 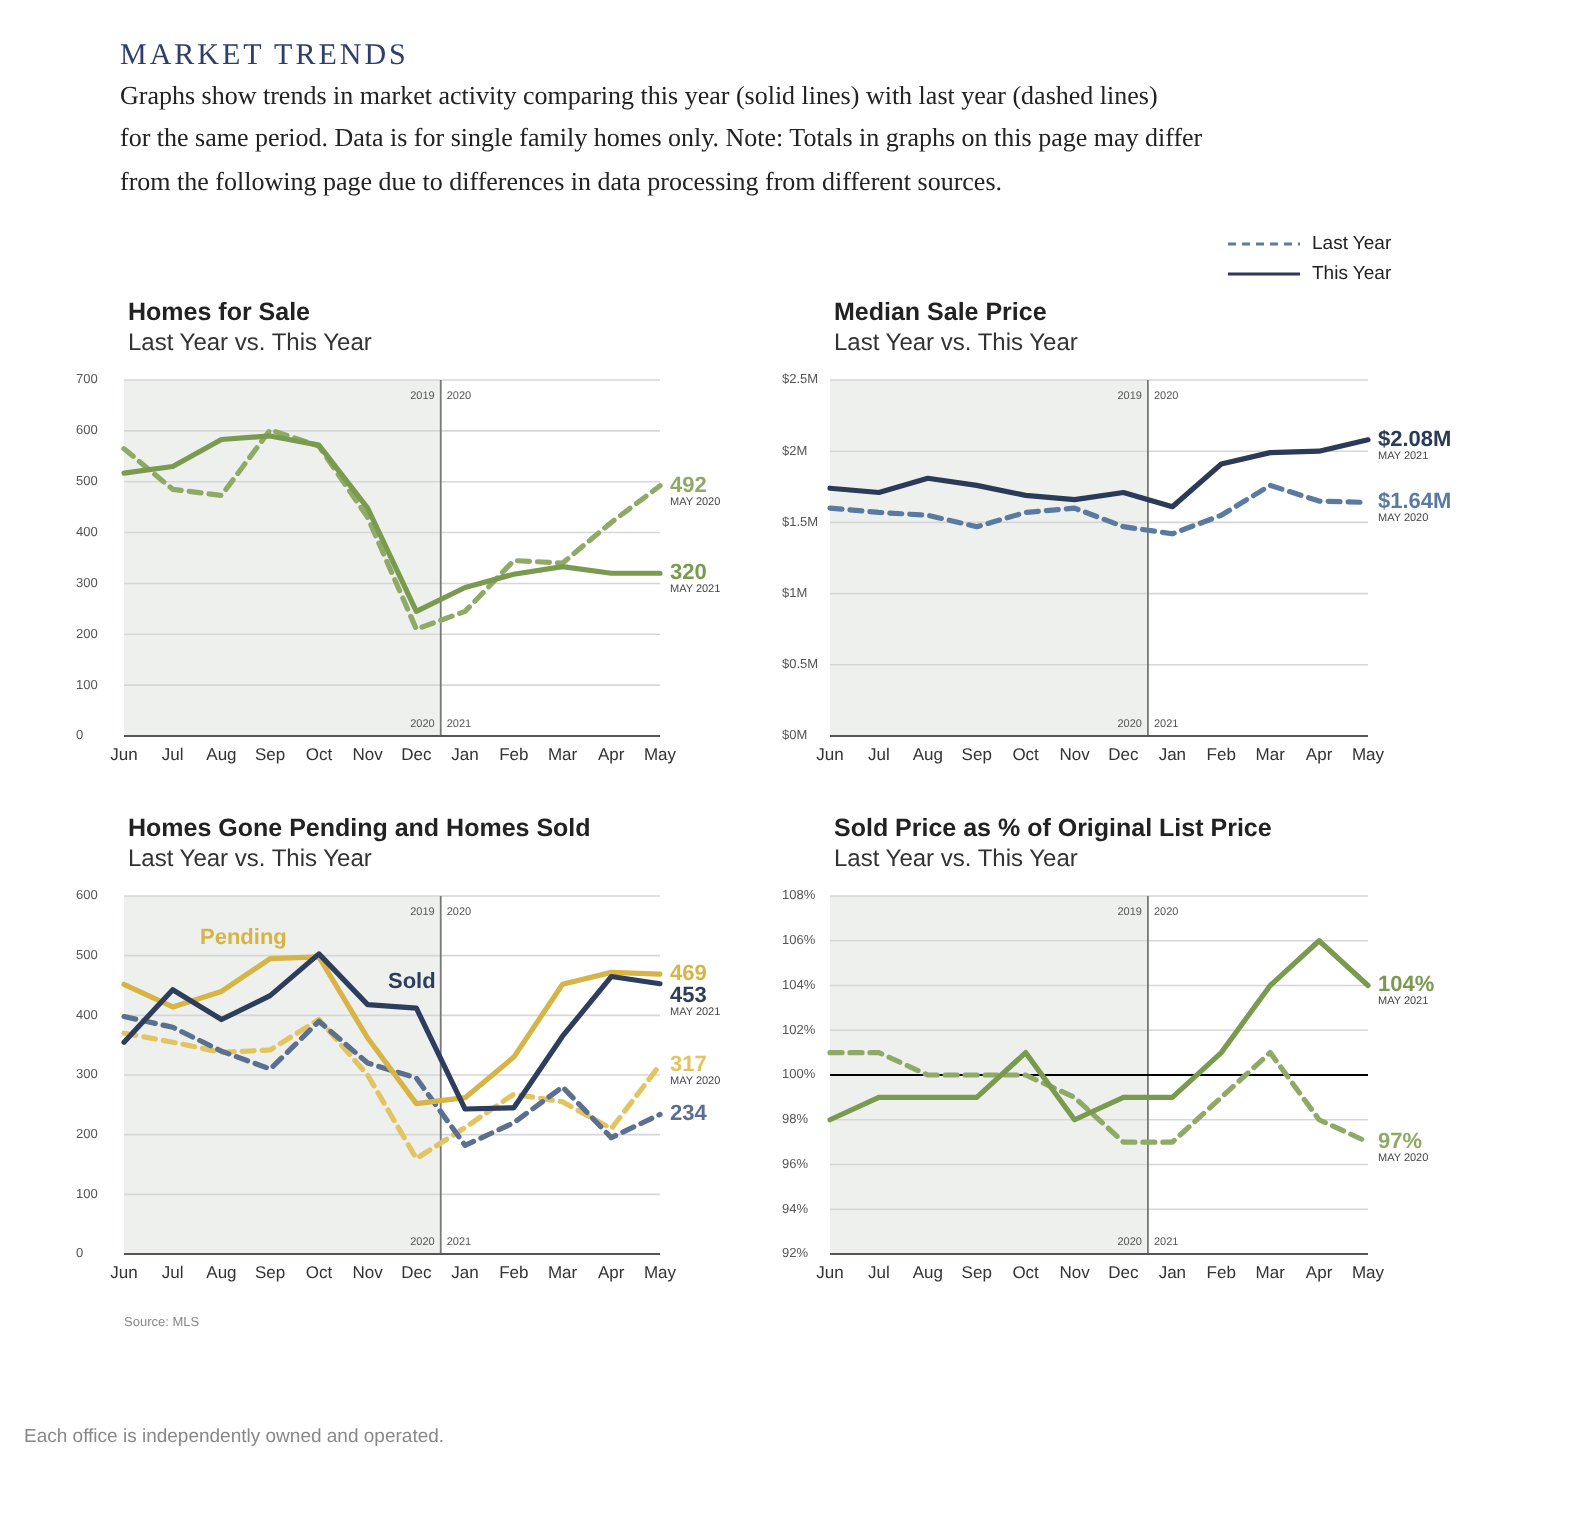 What do you see at coordinates (688, 485) in the screenshot?
I see `data-label: 492` at bounding box center [688, 485].